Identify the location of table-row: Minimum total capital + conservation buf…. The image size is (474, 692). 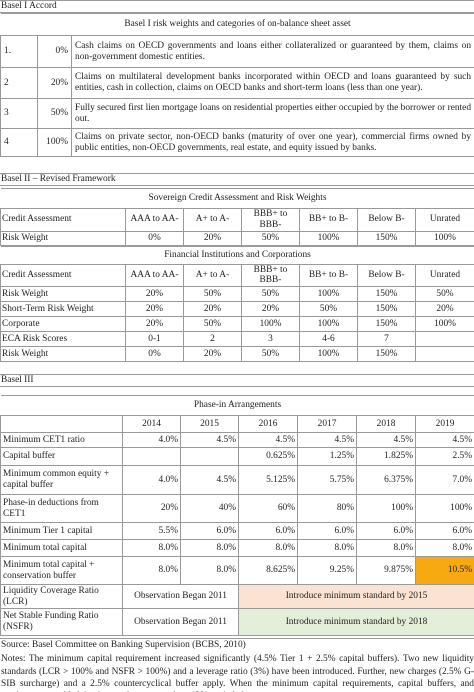
(237, 571).